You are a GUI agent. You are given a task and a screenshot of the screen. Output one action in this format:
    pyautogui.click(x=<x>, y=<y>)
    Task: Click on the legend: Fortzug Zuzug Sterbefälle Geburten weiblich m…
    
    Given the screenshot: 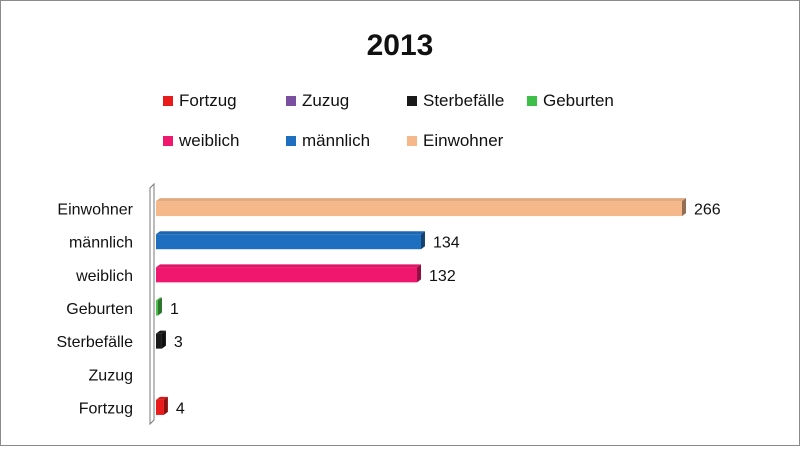 What is the action you would take?
    pyautogui.click(x=388, y=120)
    